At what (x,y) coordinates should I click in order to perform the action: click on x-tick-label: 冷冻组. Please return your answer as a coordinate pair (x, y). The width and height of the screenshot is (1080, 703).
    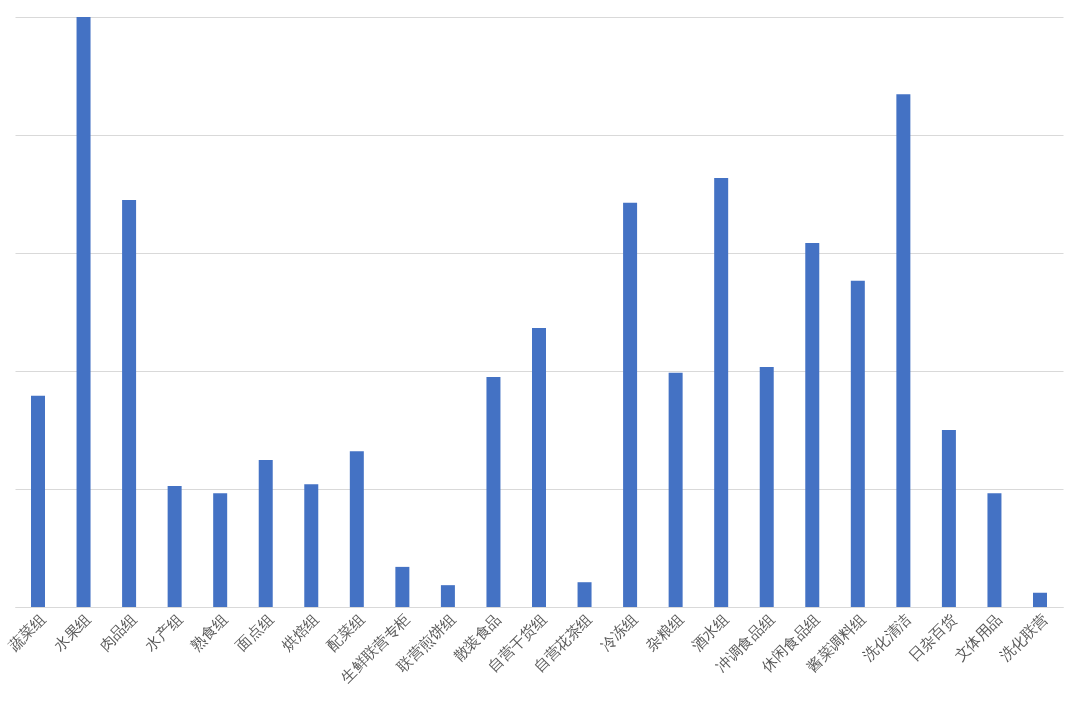
    Looking at the image, I should click on (619, 632).